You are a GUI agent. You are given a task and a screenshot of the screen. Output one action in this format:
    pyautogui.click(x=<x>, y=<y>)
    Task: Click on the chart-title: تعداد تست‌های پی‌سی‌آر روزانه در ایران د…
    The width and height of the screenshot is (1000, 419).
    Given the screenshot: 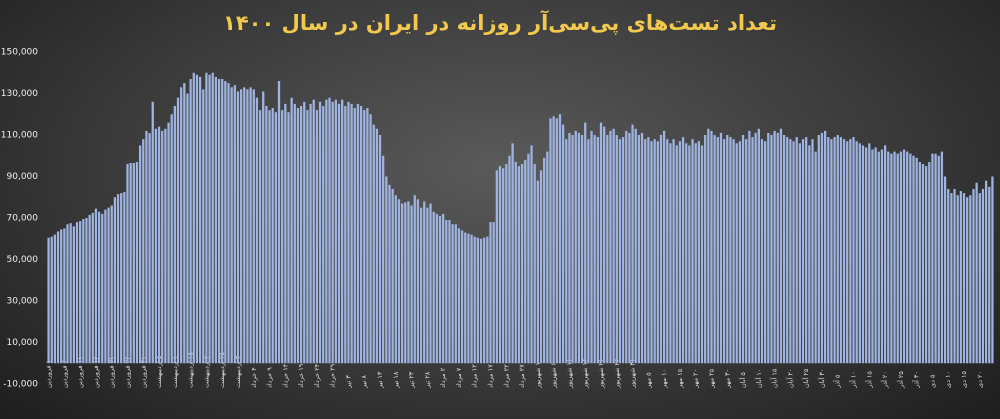 What is the action you would take?
    pyautogui.click(x=500, y=22)
    